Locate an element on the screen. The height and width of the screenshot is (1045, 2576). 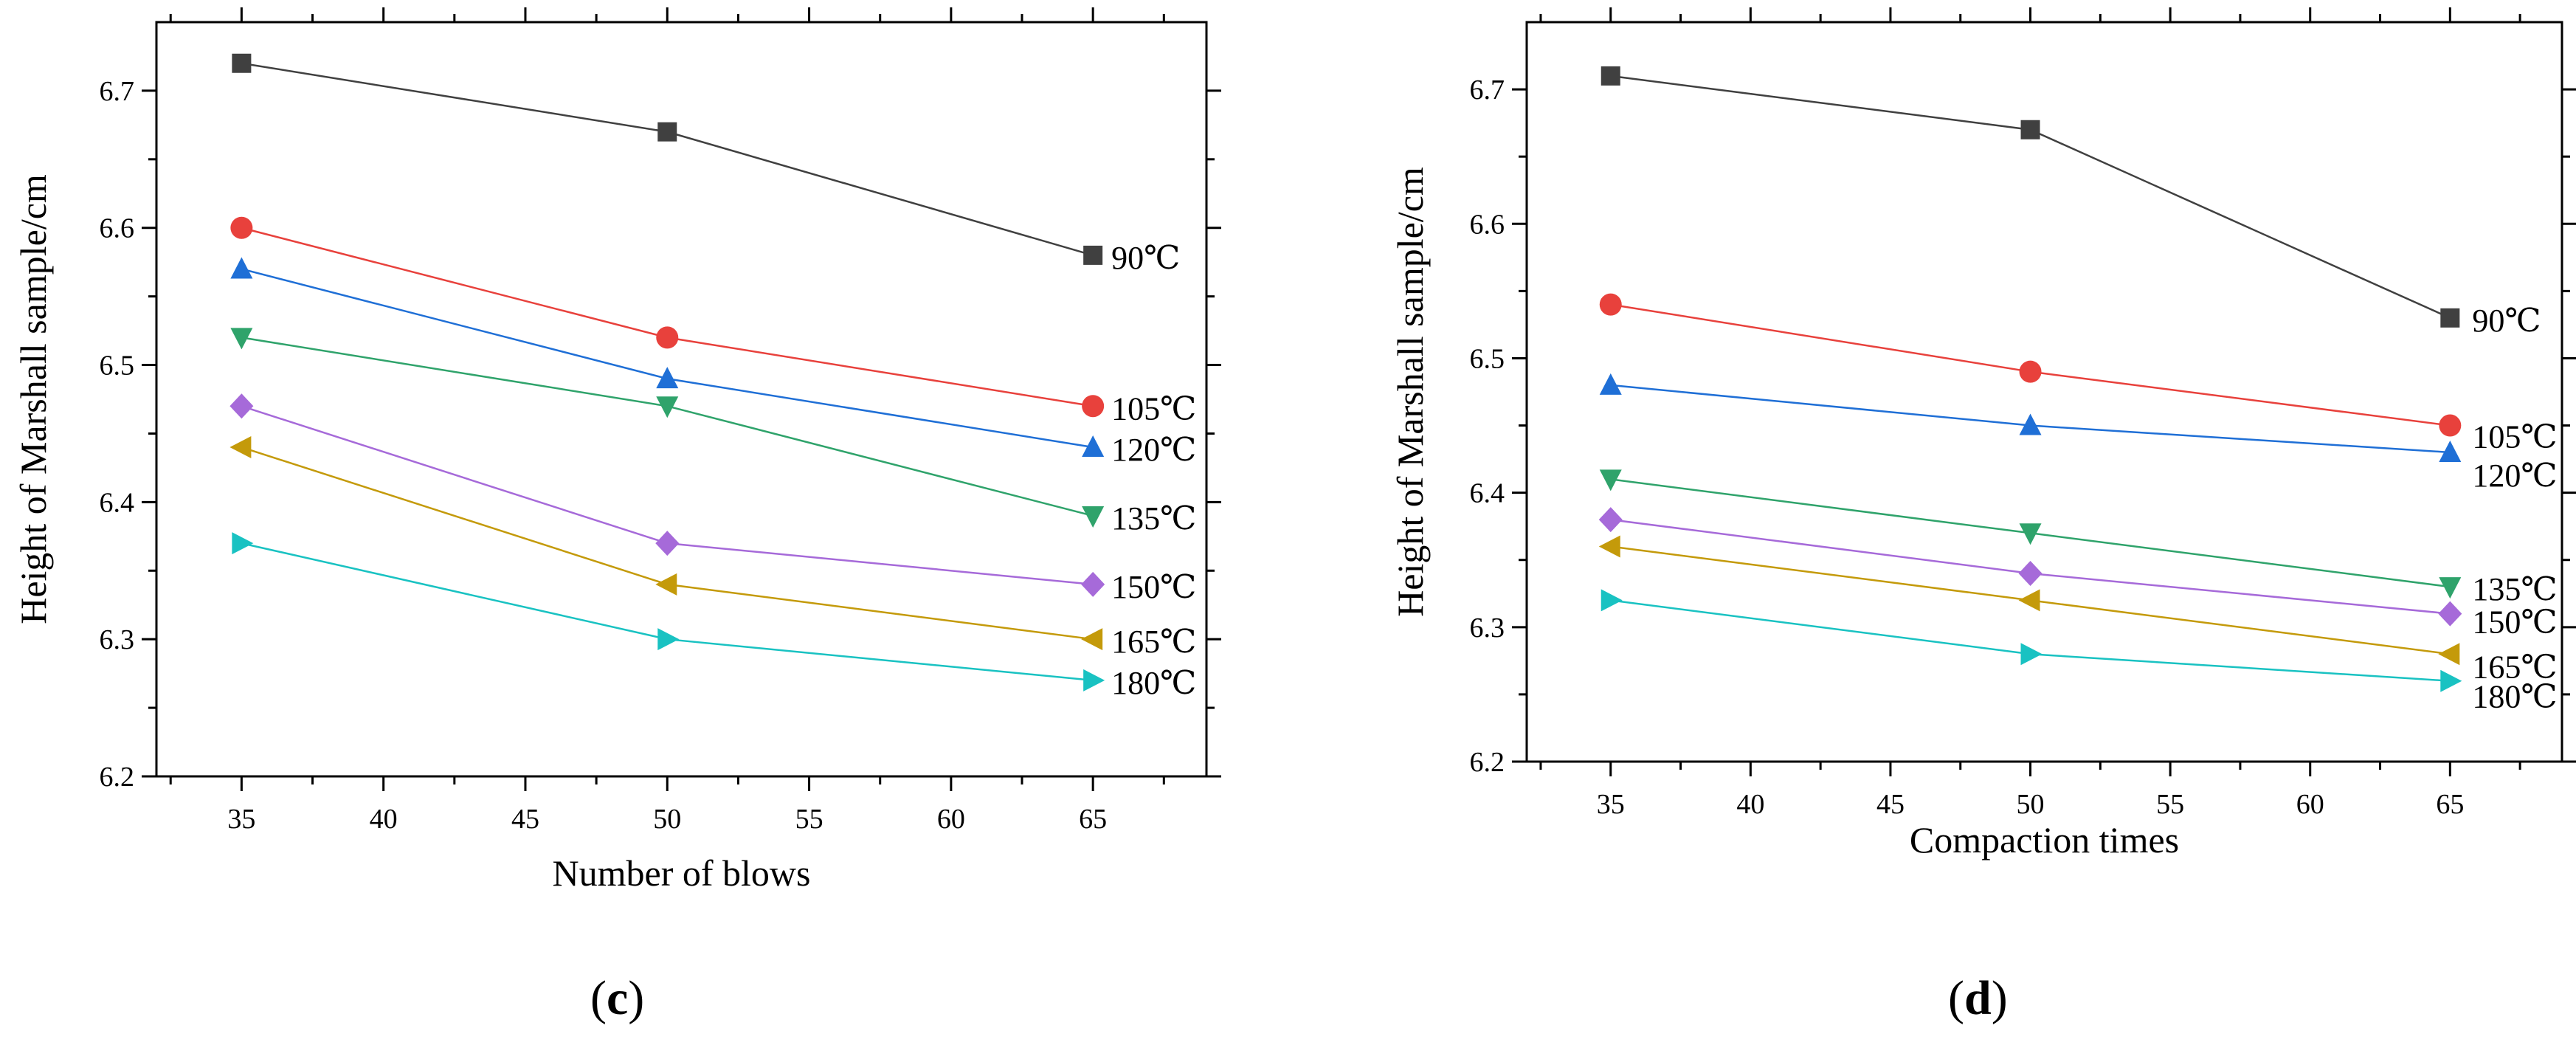
series-180c: 180℃ is located at coordinates (2079, 652).